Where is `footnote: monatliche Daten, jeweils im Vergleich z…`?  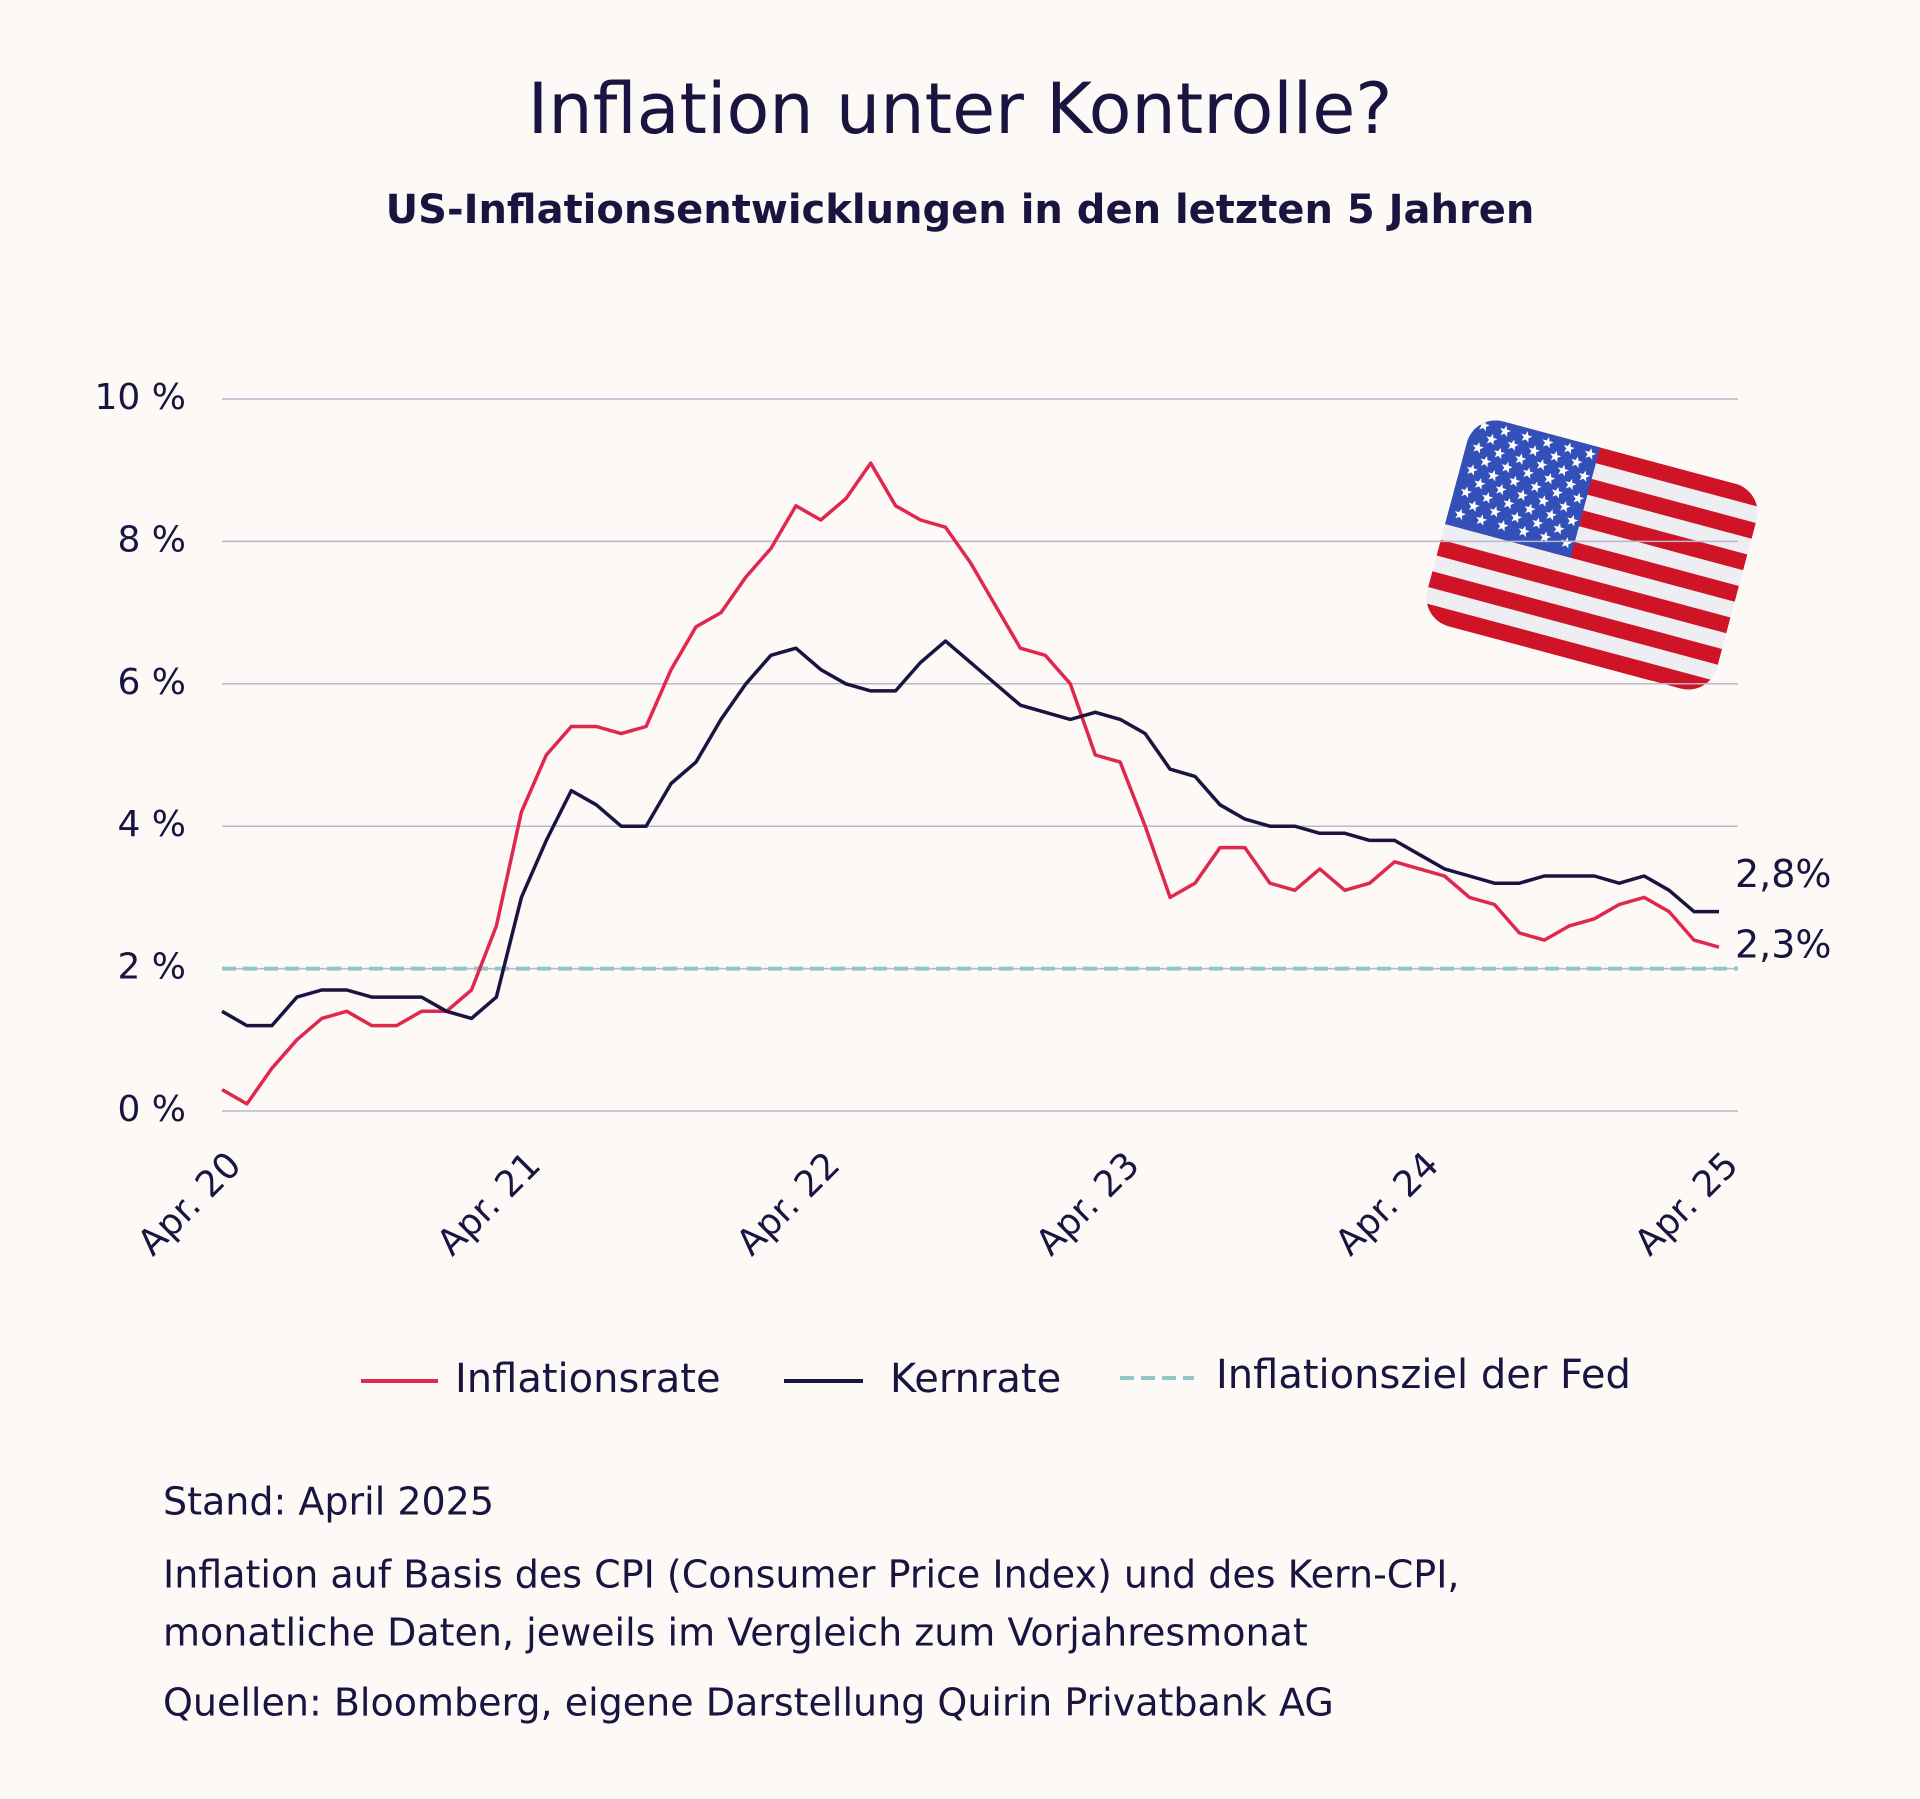 footnote: monatliche Daten, jeweils im Vergleich z… is located at coordinates (735, 1633).